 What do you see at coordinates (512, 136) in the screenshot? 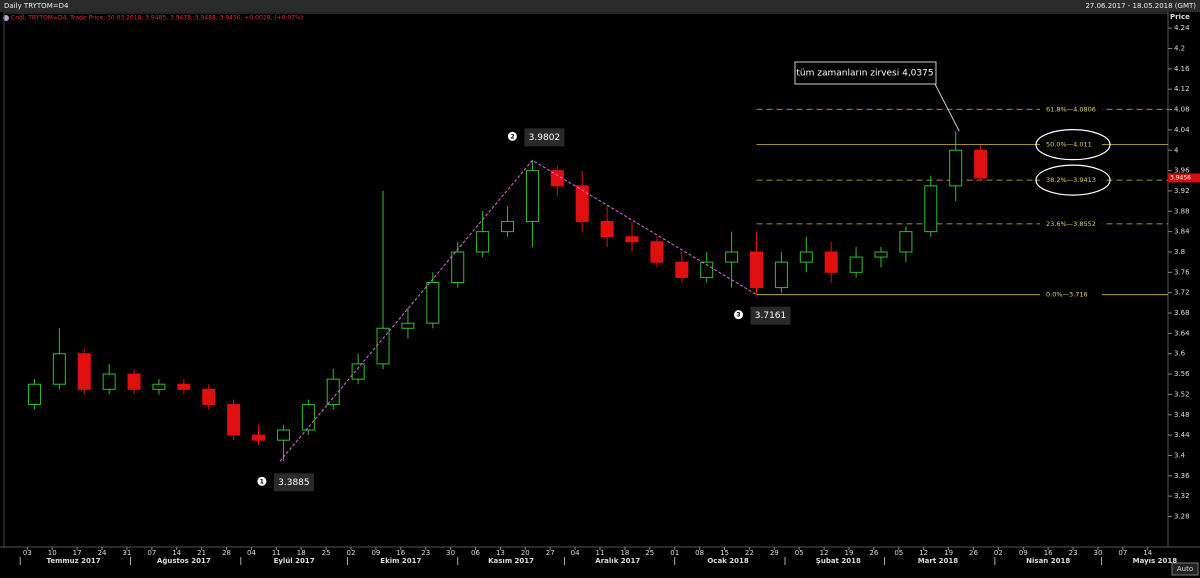
I see `pivot-number: 2` at bounding box center [512, 136].